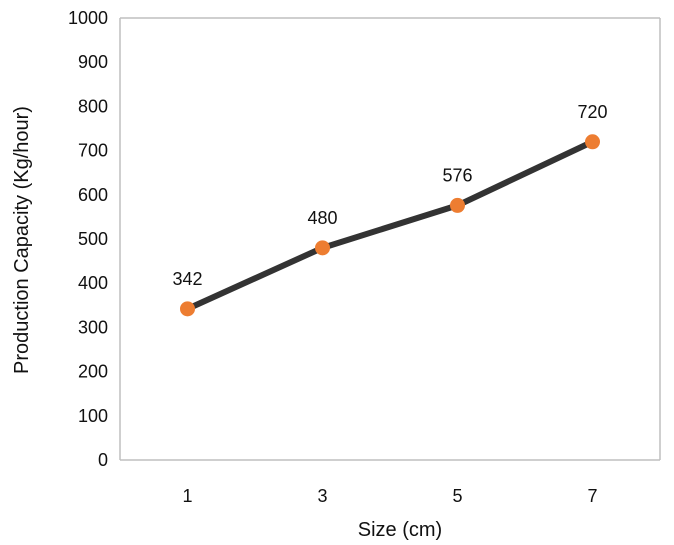 The height and width of the screenshot is (545, 674). I want to click on y-tick-label: 900, so click(93, 62).